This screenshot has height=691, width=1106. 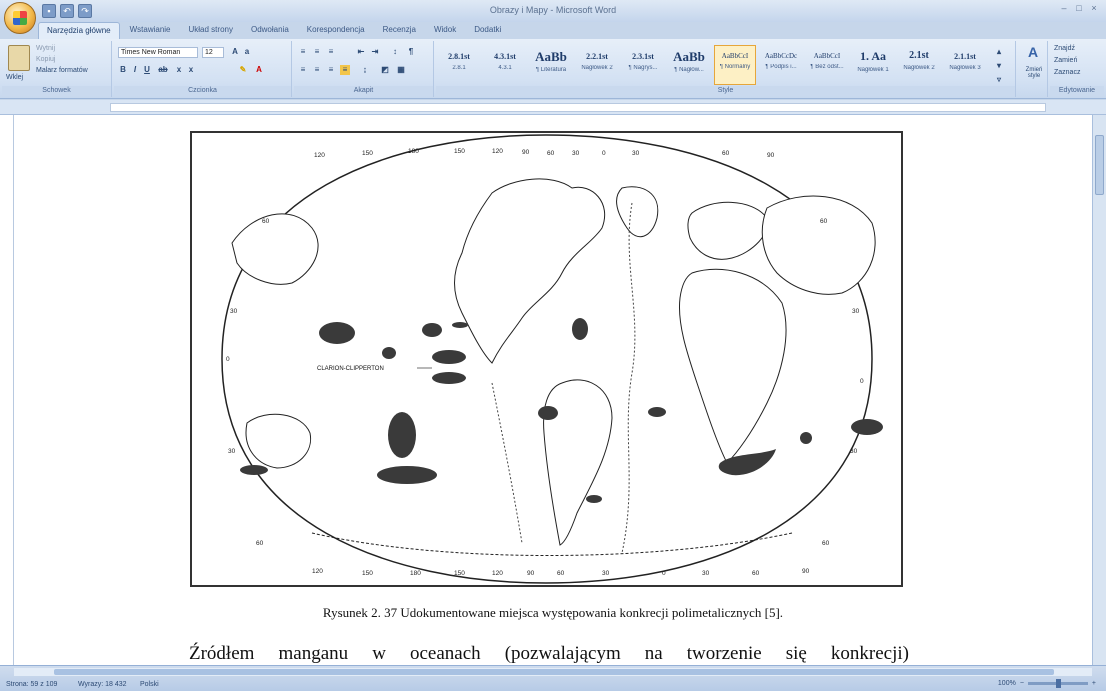 I want to click on cut-button: Wytnij, so click(x=45, y=48).